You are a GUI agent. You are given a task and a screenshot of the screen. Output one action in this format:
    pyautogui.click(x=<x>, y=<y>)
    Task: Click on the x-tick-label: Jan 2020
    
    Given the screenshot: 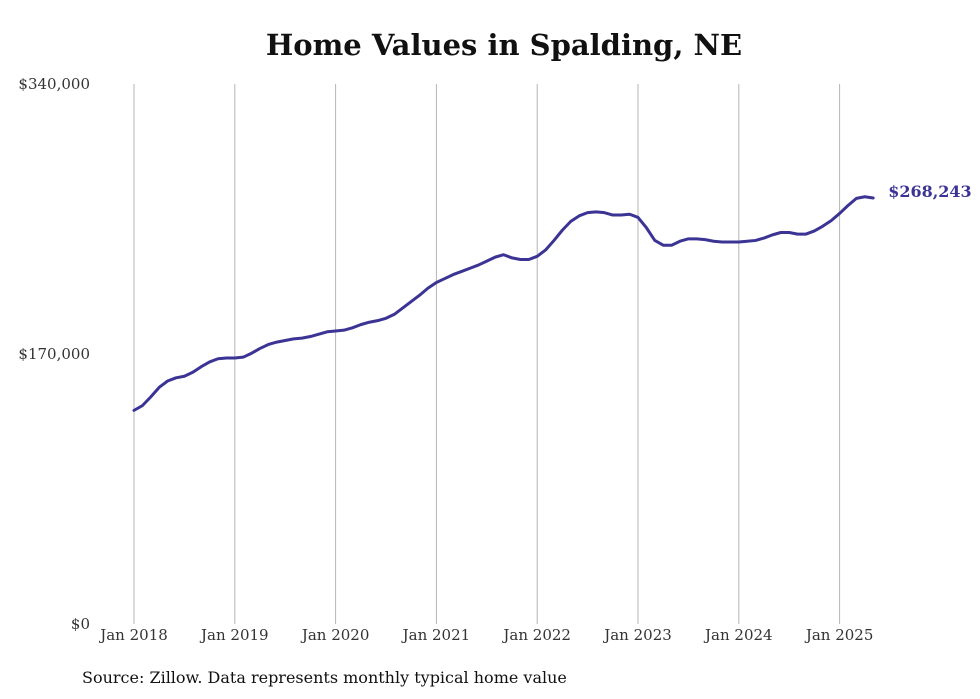 What is the action you would take?
    pyautogui.click(x=335, y=635)
    